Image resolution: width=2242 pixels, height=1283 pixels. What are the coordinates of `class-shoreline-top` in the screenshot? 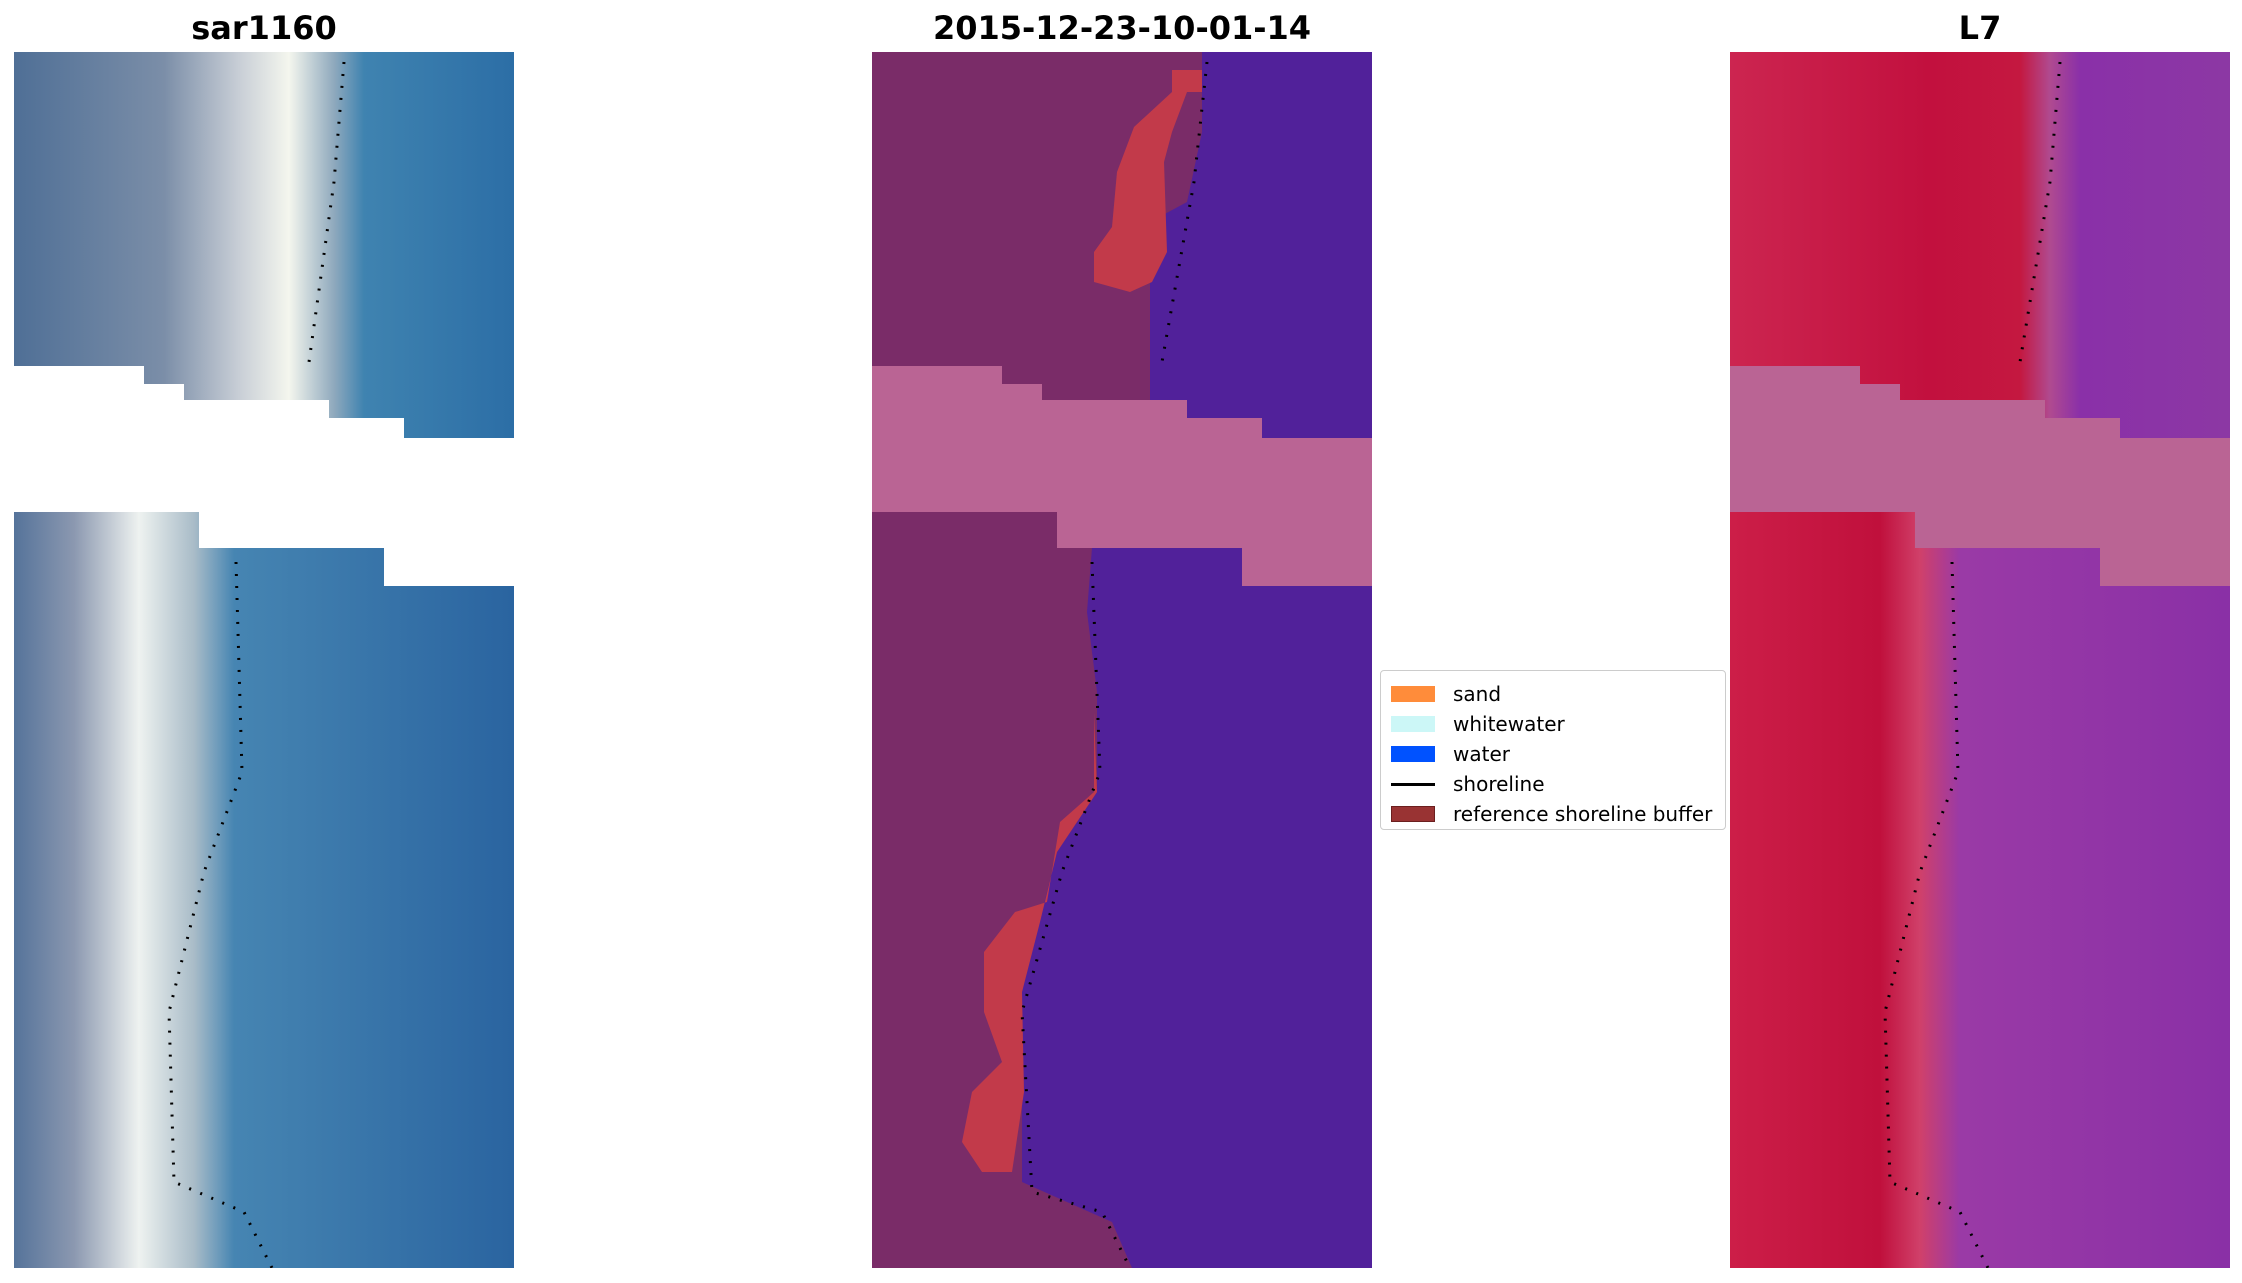 It's located at (1184, 212).